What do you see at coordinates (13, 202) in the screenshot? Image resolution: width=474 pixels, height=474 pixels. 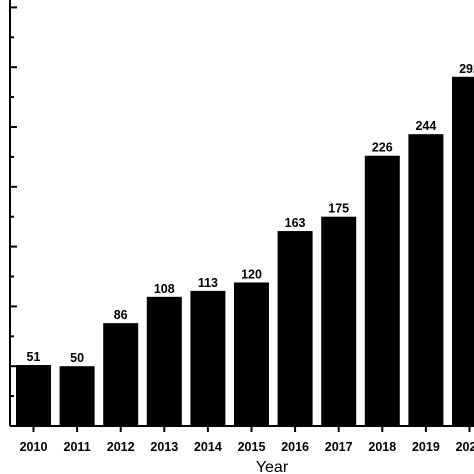 I see `y-ticks-group` at bounding box center [13, 202].